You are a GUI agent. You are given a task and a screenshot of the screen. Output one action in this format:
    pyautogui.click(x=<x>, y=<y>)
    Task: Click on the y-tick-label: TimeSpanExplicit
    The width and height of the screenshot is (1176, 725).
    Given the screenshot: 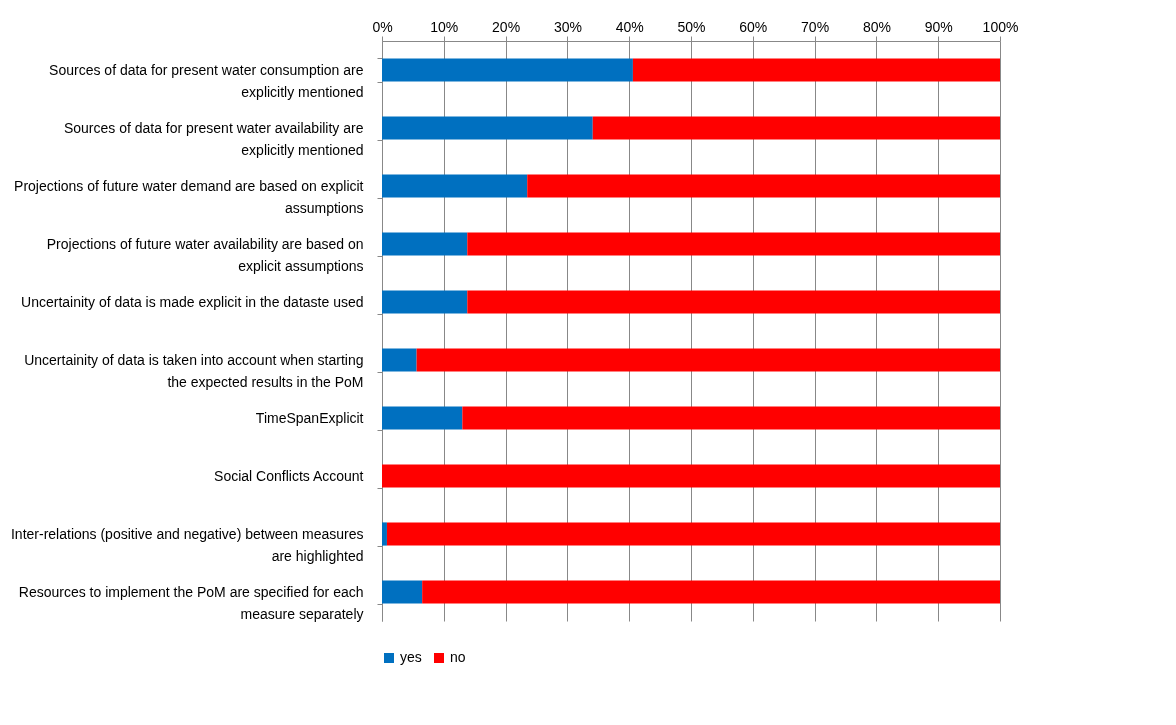 What is the action you would take?
    pyautogui.click(x=309, y=417)
    